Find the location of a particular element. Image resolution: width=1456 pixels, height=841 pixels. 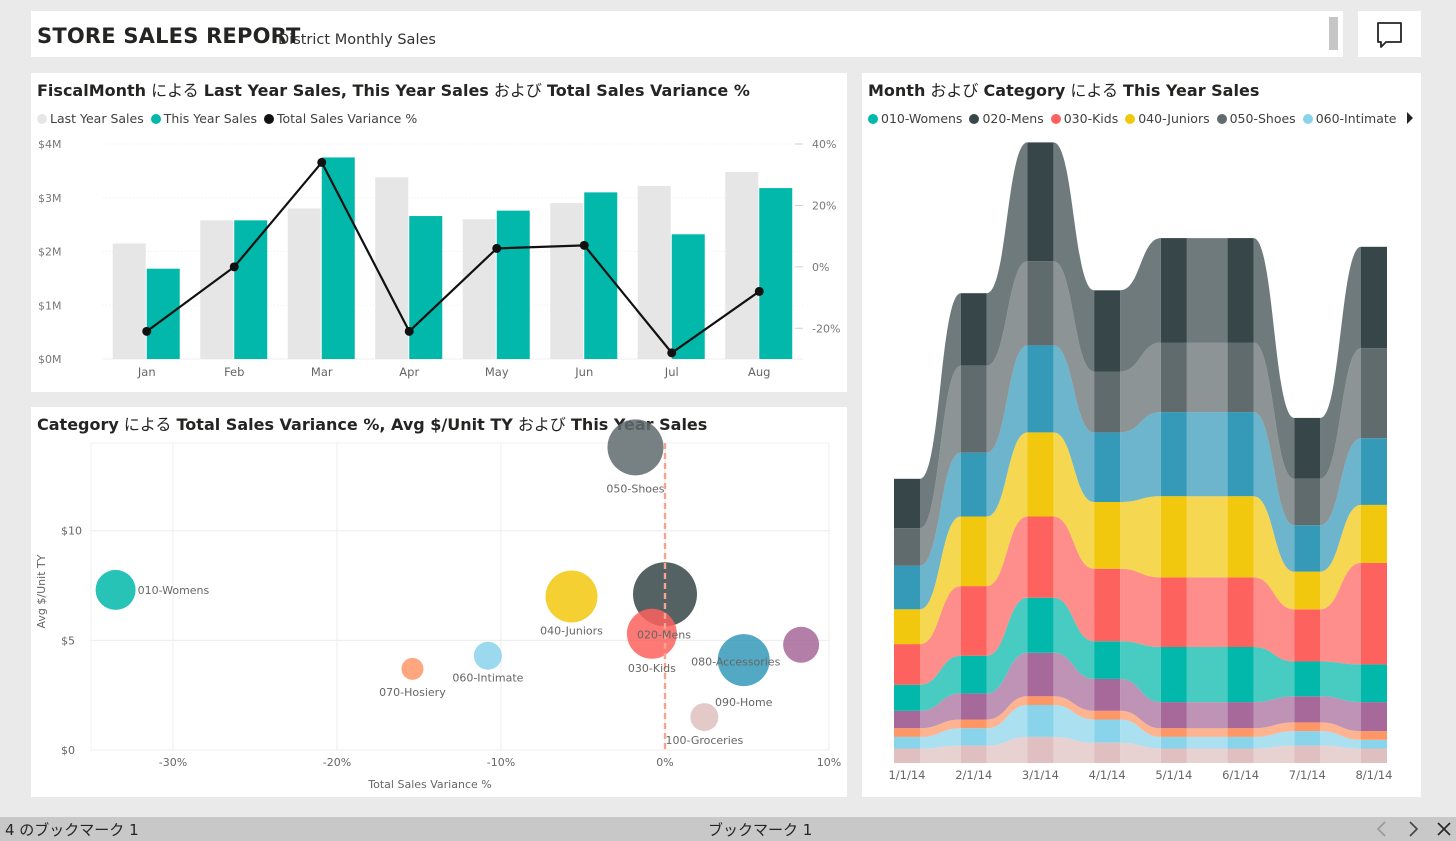

close-icon is located at coordinates (1444, 829).